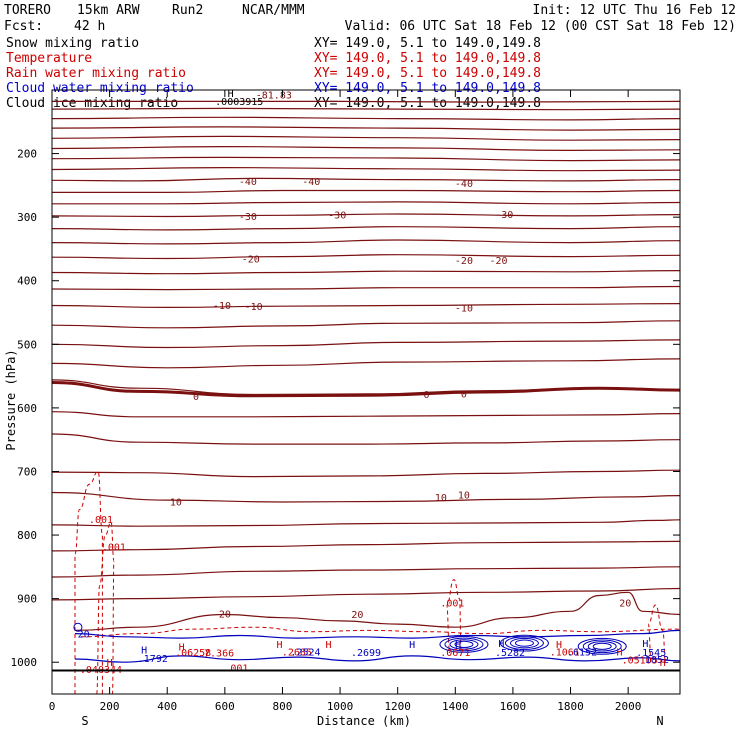 This screenshot has height=740, width=740. Describe the element at coordinates (92, 103) in the screenshot. I see `field-name: Cloud ice mixing ratio` at that location.